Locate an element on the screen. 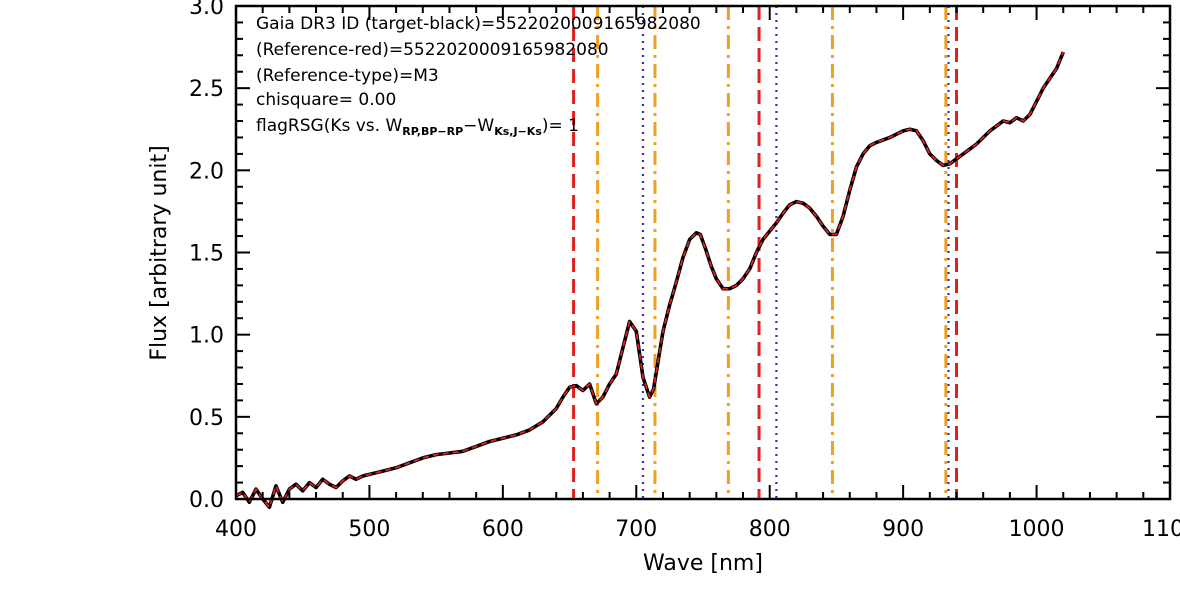  annotation-flag-rsg: flagRSG(Ks vs. WRP,BP−RP−WKs,J−Ks)= 1 is located at coordinates (417, 127).